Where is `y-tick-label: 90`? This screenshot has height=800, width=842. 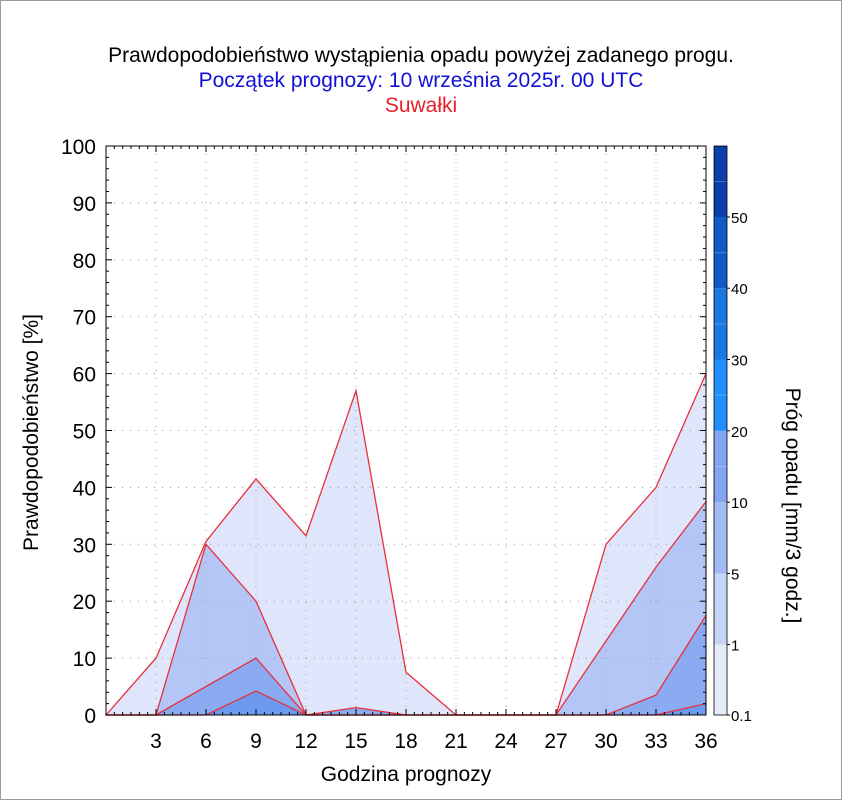
y-tick-label: 90 is located at coordinates (84, 204).